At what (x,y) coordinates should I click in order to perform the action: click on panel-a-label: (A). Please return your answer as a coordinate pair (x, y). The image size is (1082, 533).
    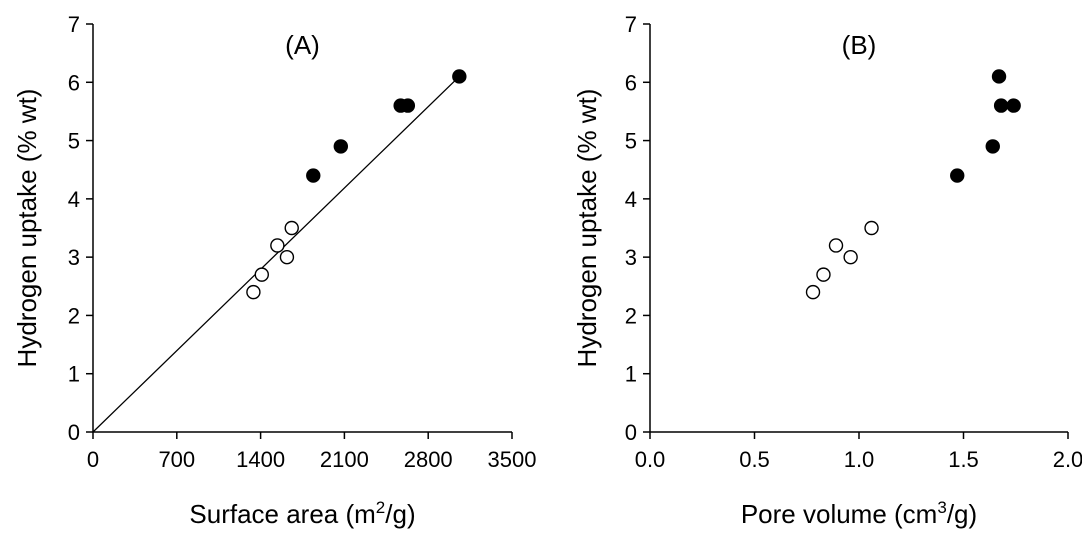
    Looking at the image, I should click on (302, 45).